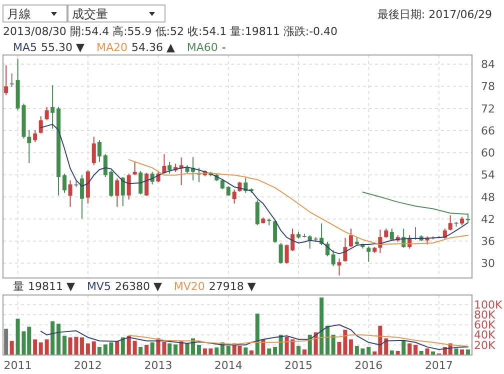  What do you see at coordinates (368, 365) in the screenshot?
I see `x-tick-label: 2016` at bounding box center [368, 365].